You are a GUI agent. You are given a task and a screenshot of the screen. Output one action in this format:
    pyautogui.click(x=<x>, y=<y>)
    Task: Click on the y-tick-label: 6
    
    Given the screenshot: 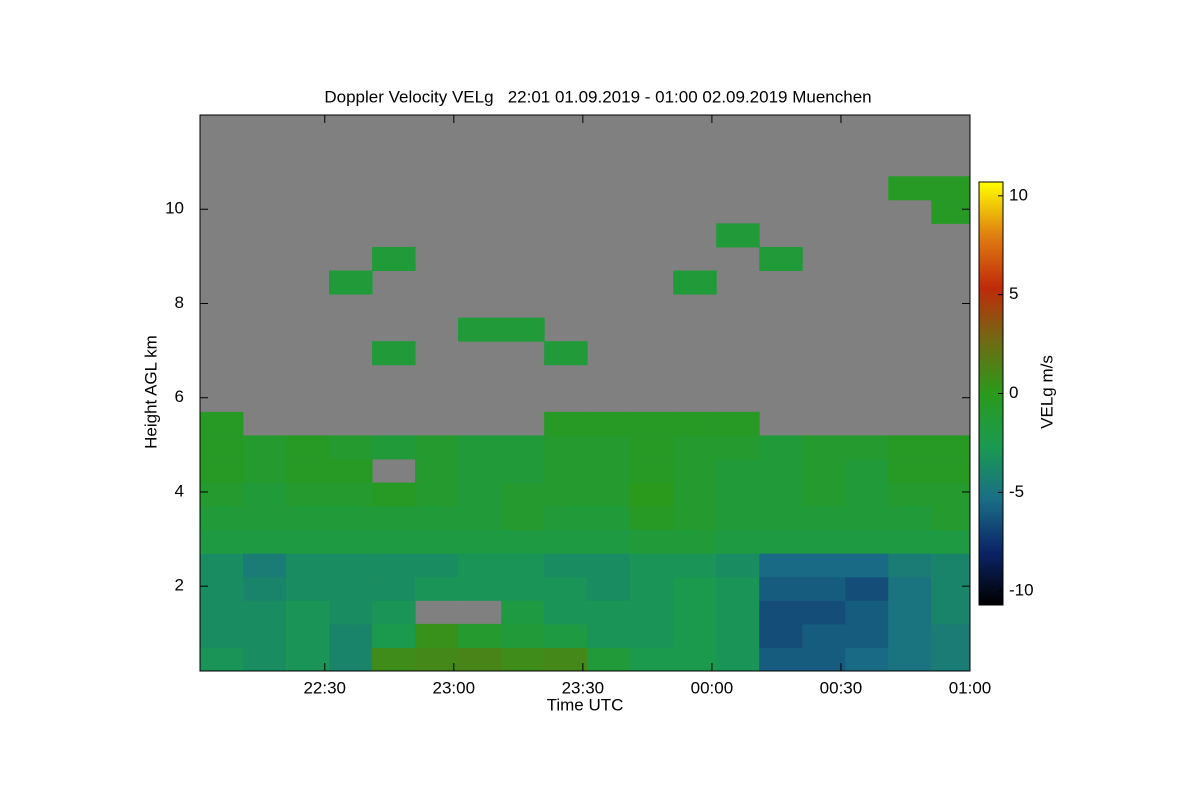 What is the action you would take?
    pyautogui.click(x=179, y=396)
    